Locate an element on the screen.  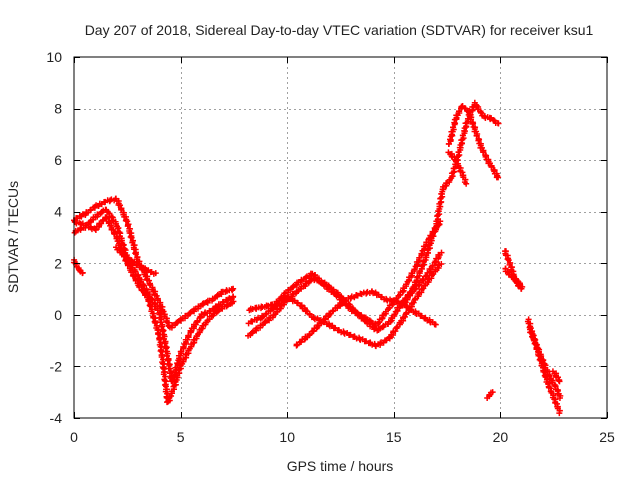
series-trace-c is located at coordinates (154, 310).